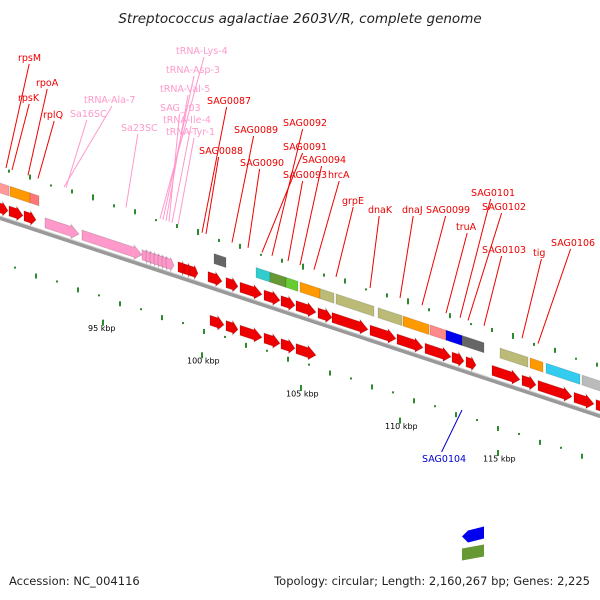  What do you see at coordinates (473, 552) in the screenshot?
I see `reverse-gene-block` at bounding box center [473, 552].